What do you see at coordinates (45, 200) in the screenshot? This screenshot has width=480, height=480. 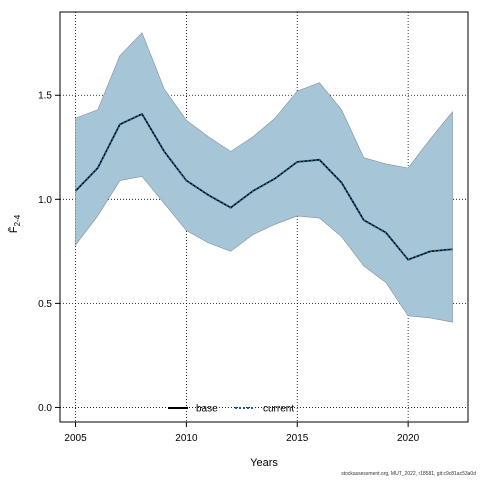 I see `y-tick-label: 1.0` at bounding box center [45, 200].